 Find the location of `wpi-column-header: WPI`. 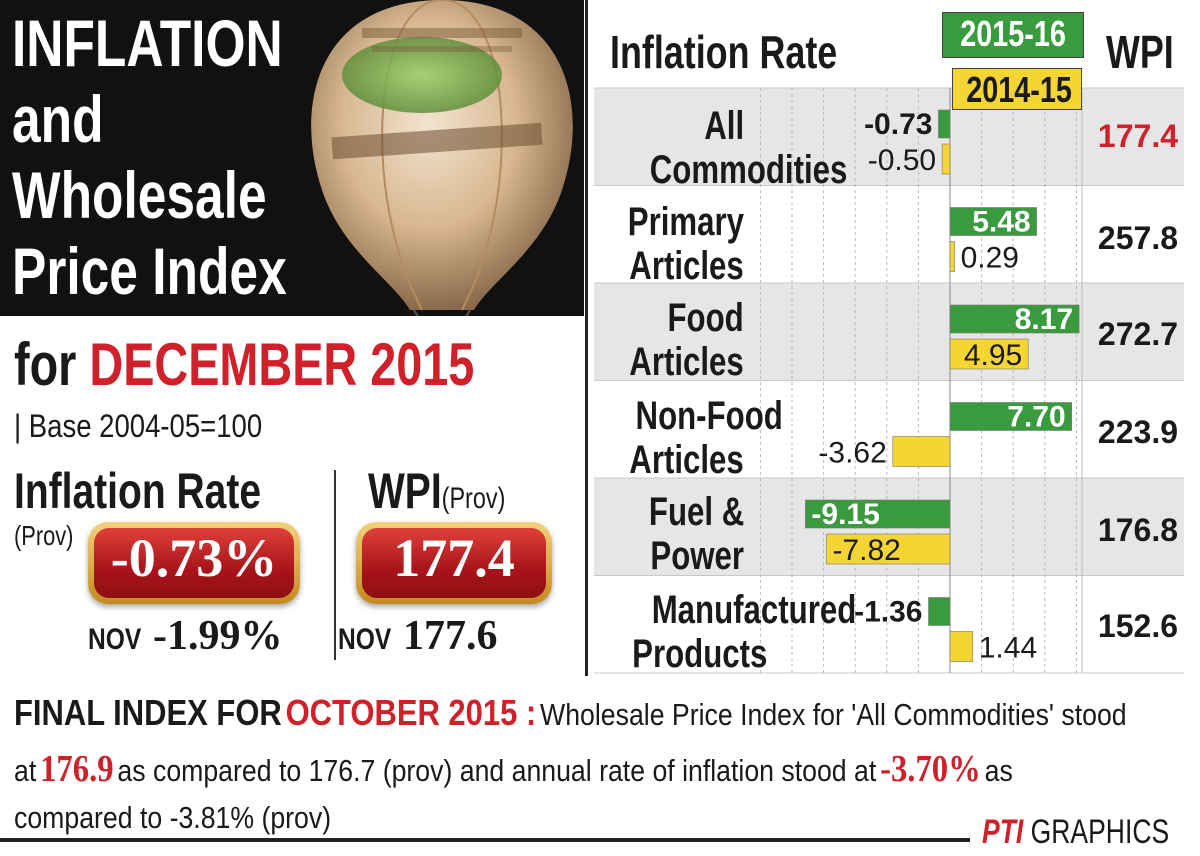

wpi-column-header: WPI is located at coordinates (1140, 52).